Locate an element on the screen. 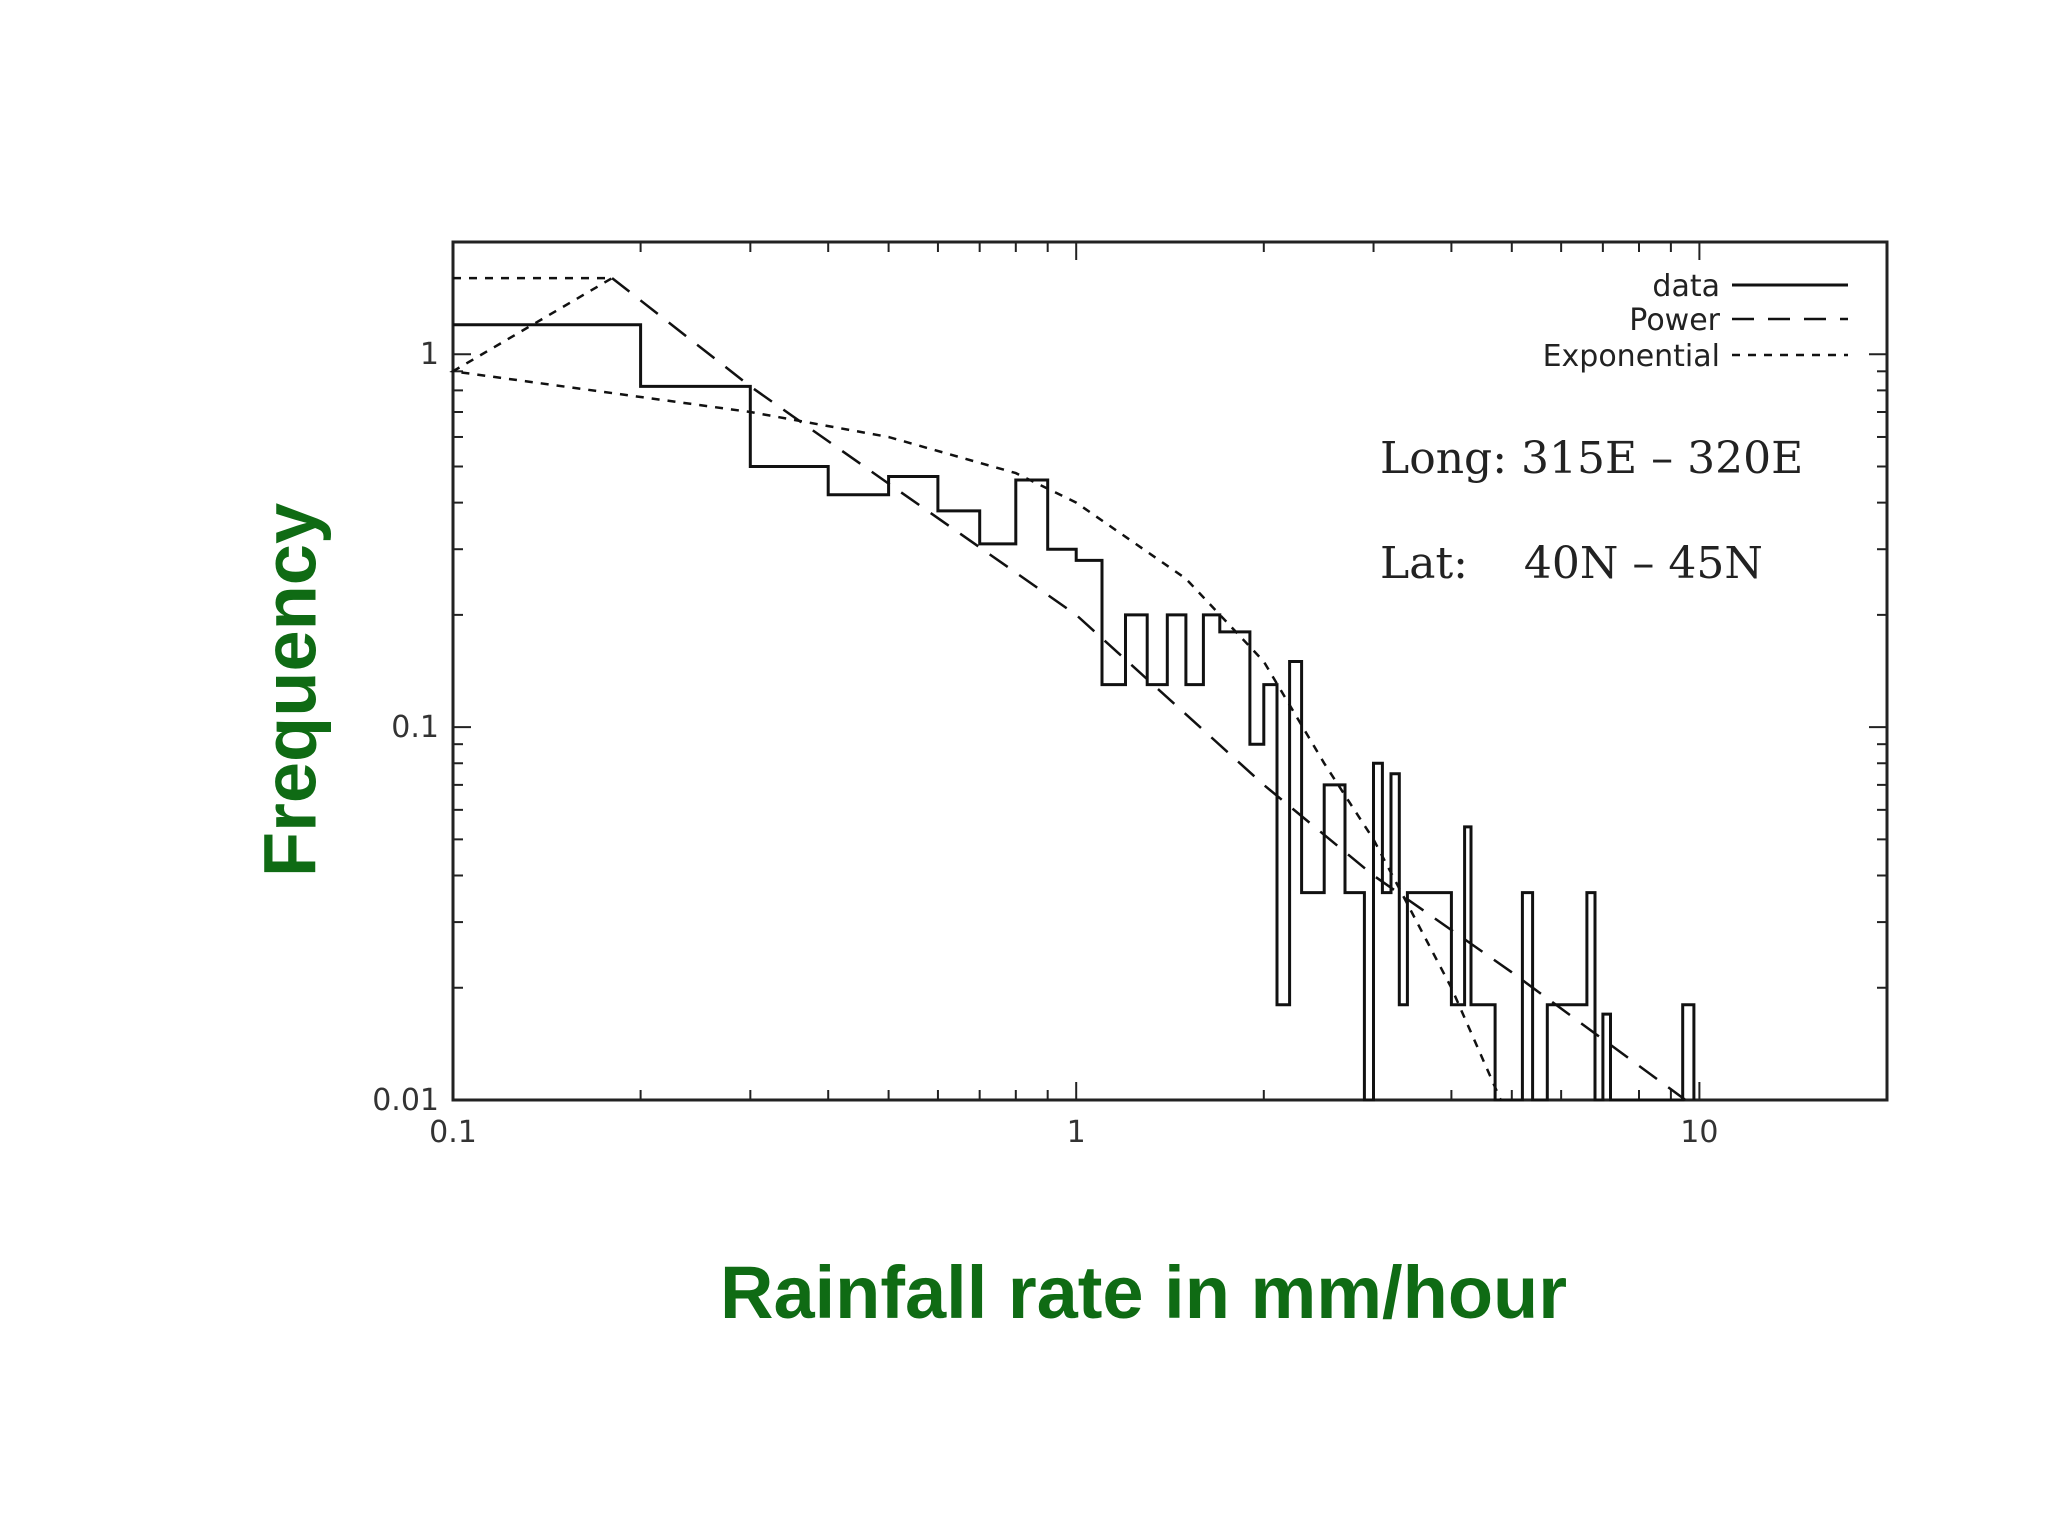 The image size is (2048, 1536). legend: data Power Exponential is located at coordinates (1695, 321).